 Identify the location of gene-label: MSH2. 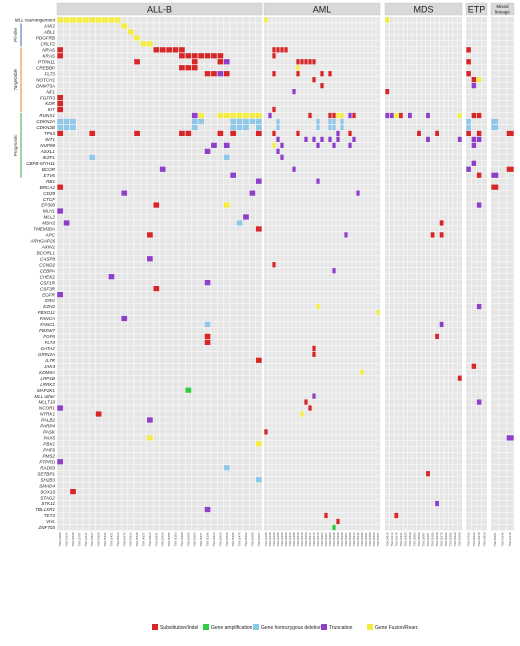
(48, 223).